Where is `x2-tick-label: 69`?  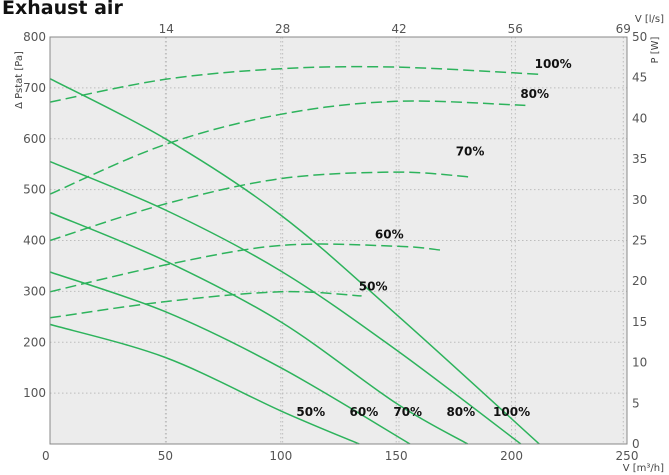 x2-tick-label: 69 is located at coordinates (623, 29).